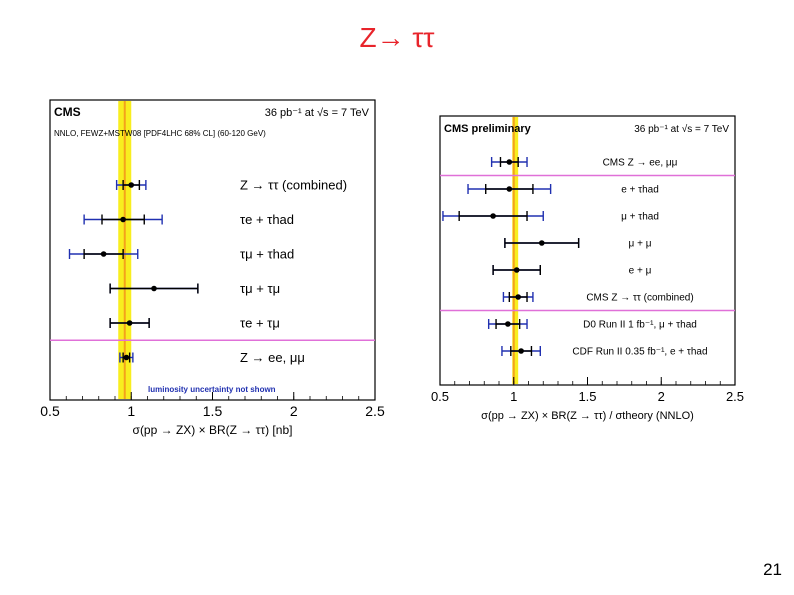  Describe the element at coordinates (267, 254) in the screenshot. I see `point-label: τμ + τhad` at that location.